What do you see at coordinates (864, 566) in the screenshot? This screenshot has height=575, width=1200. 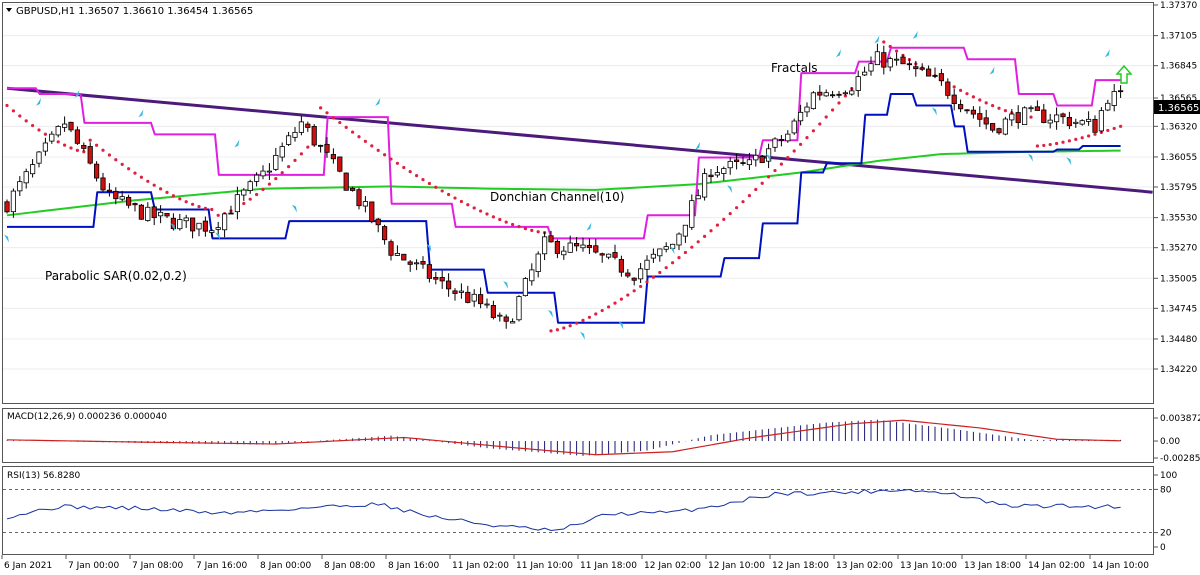 I see `time-tick-label: 13 Jan 02:00` at bounding box center [864, 566].